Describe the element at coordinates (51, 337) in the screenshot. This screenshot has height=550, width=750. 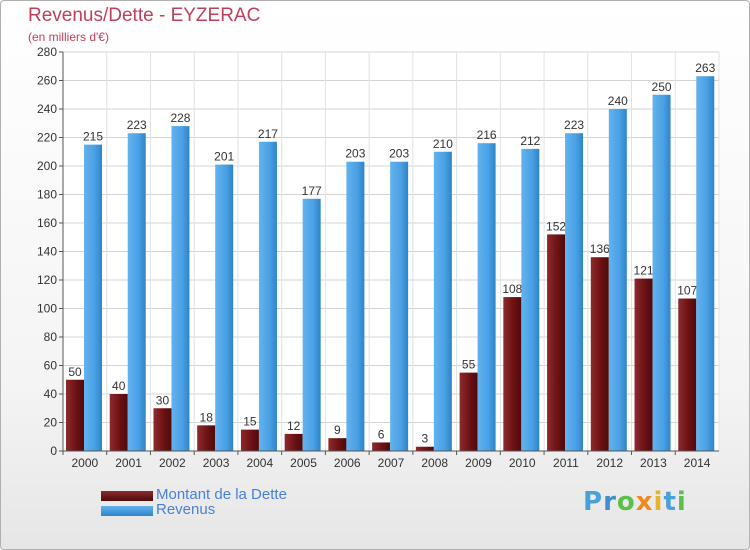
I see `y-tick-label: 80` at that location.